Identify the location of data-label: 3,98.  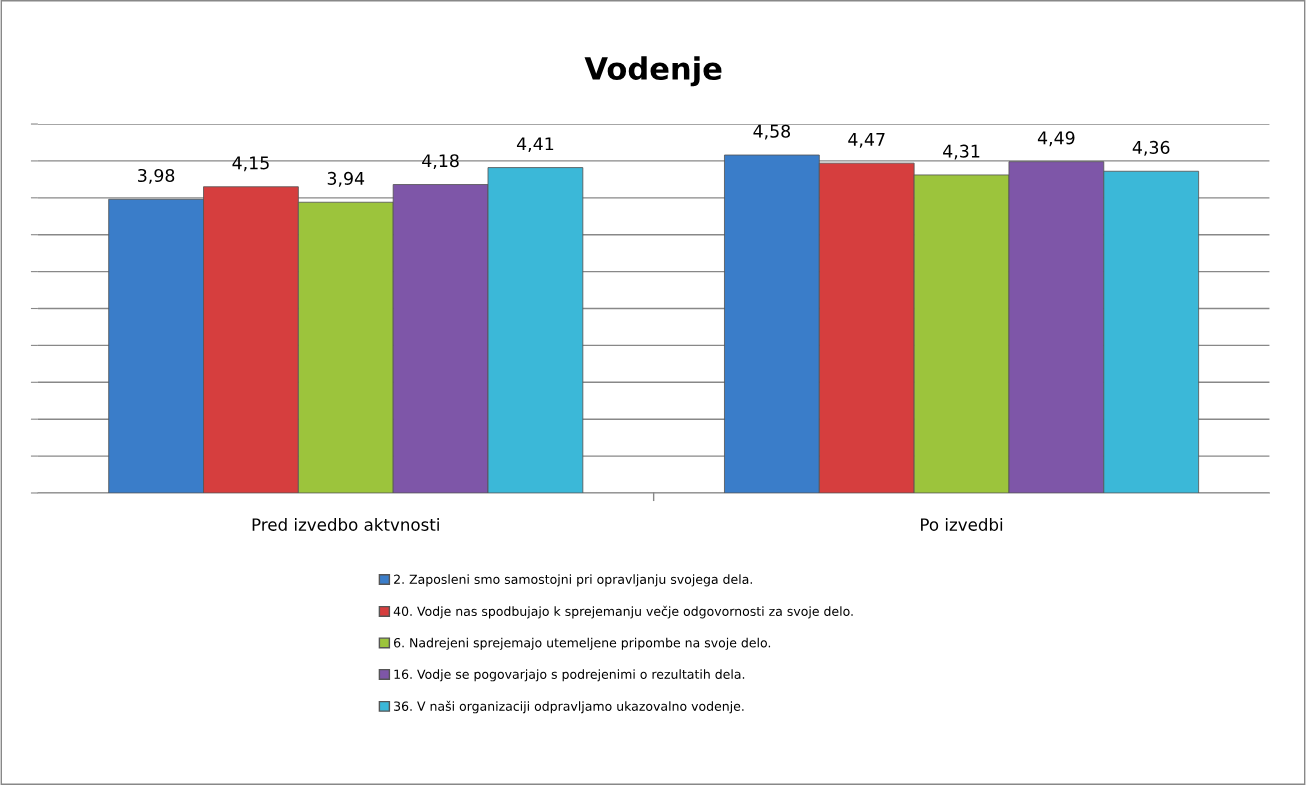
(156, 176).